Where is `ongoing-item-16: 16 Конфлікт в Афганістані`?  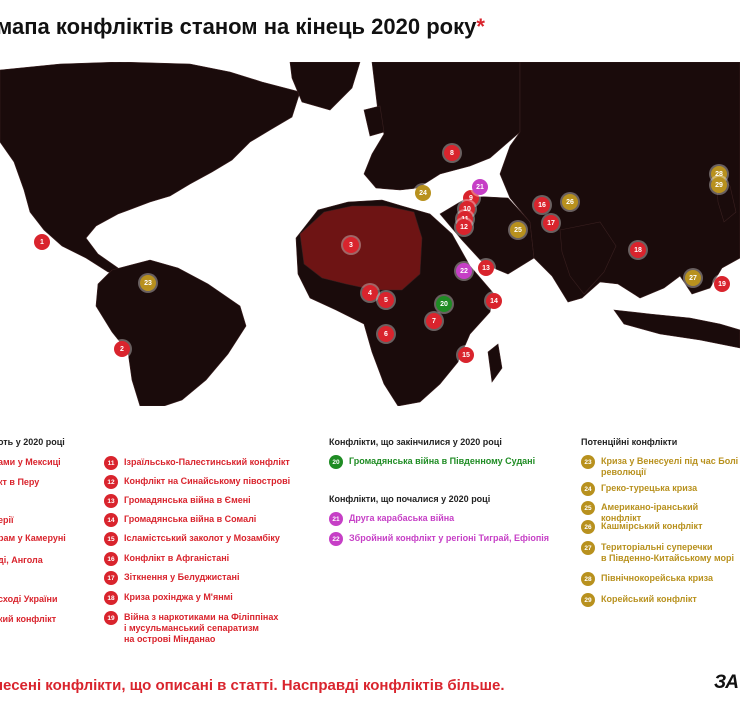
ongoing-item-16: 16 Конфлікт в Афганістані is located at coordinates (167, 559).